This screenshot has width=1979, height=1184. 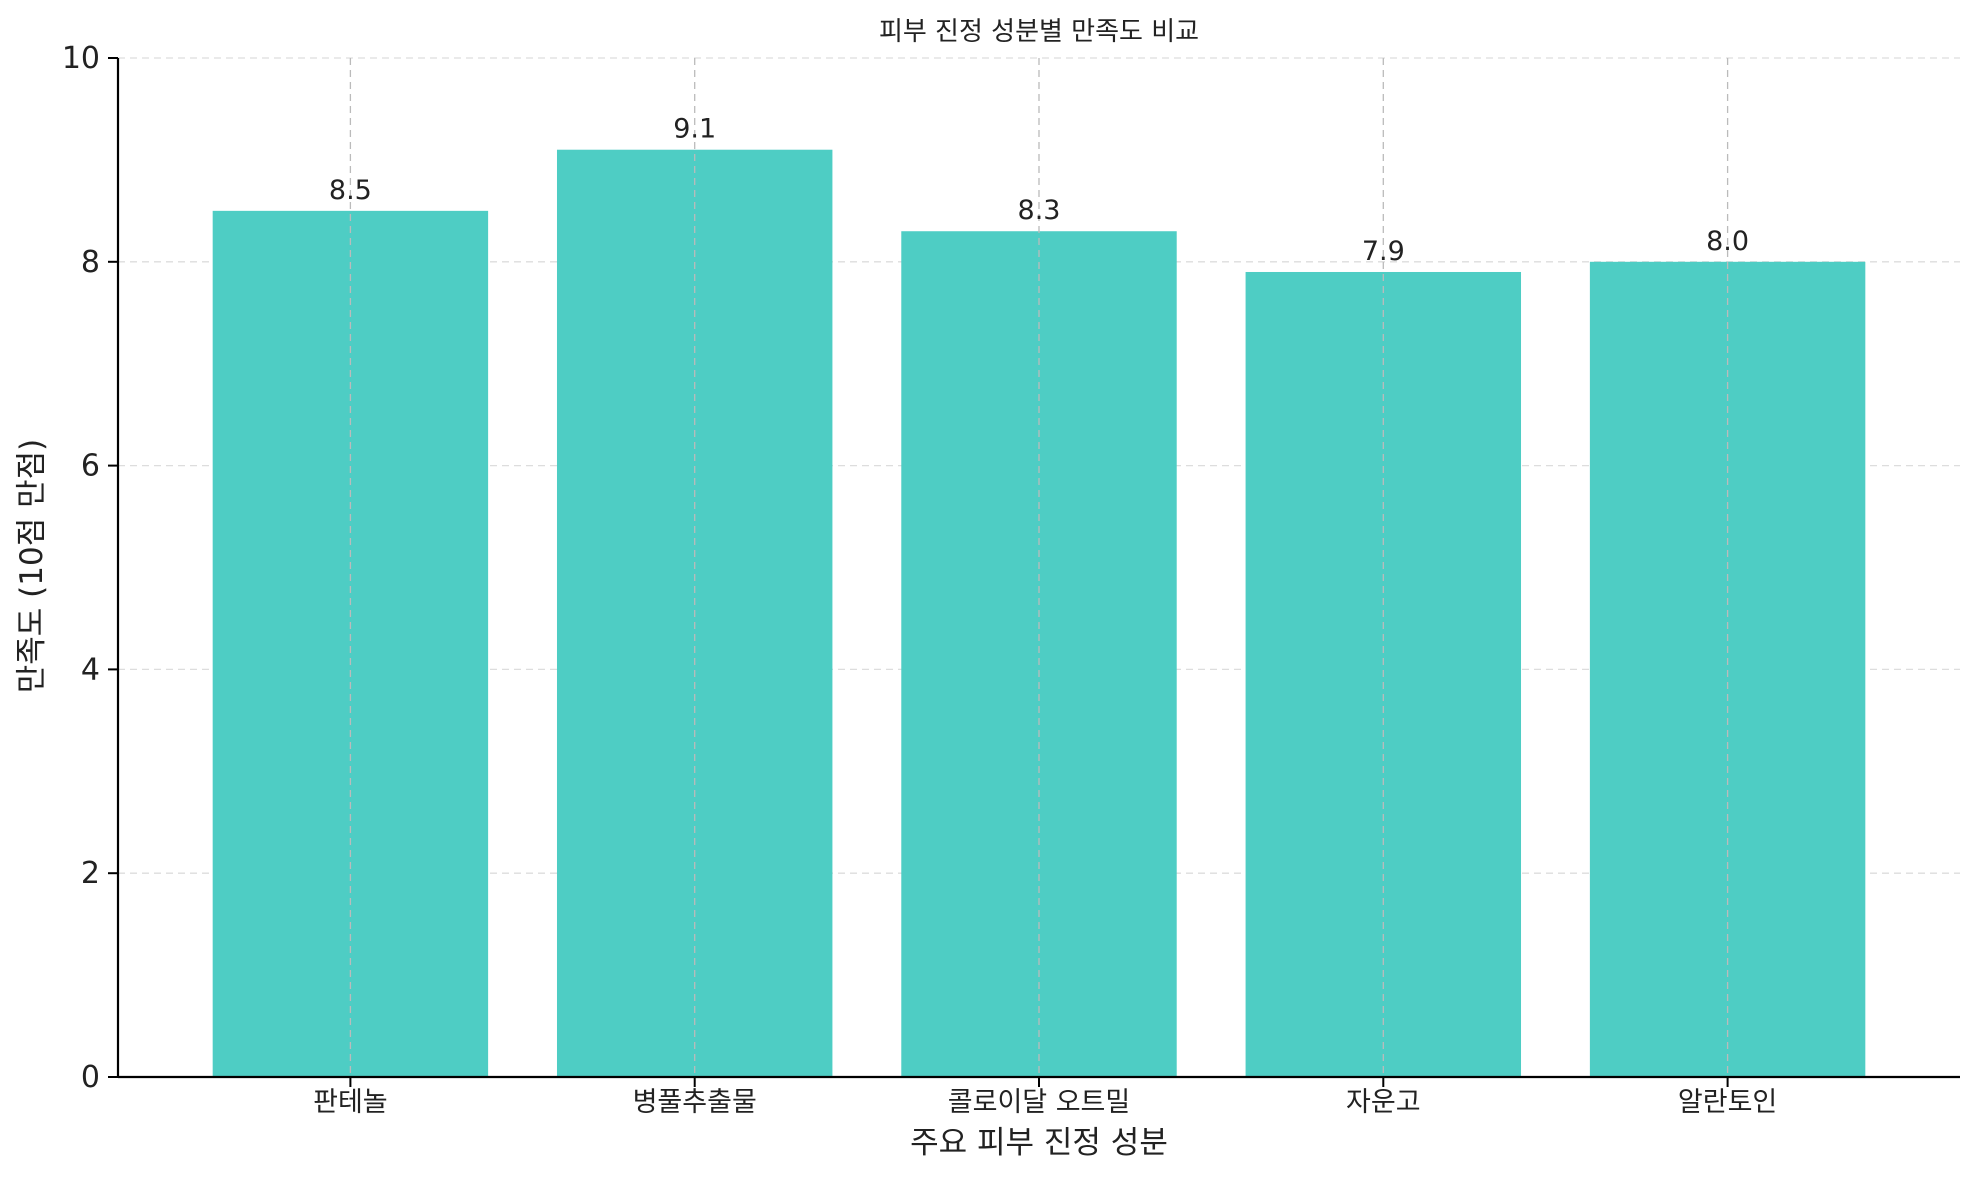 What do you see at coordinates (1727, 241) in the screenshot?
I see `bar-value-label: 8.0` at bounding box center [1727, 241].